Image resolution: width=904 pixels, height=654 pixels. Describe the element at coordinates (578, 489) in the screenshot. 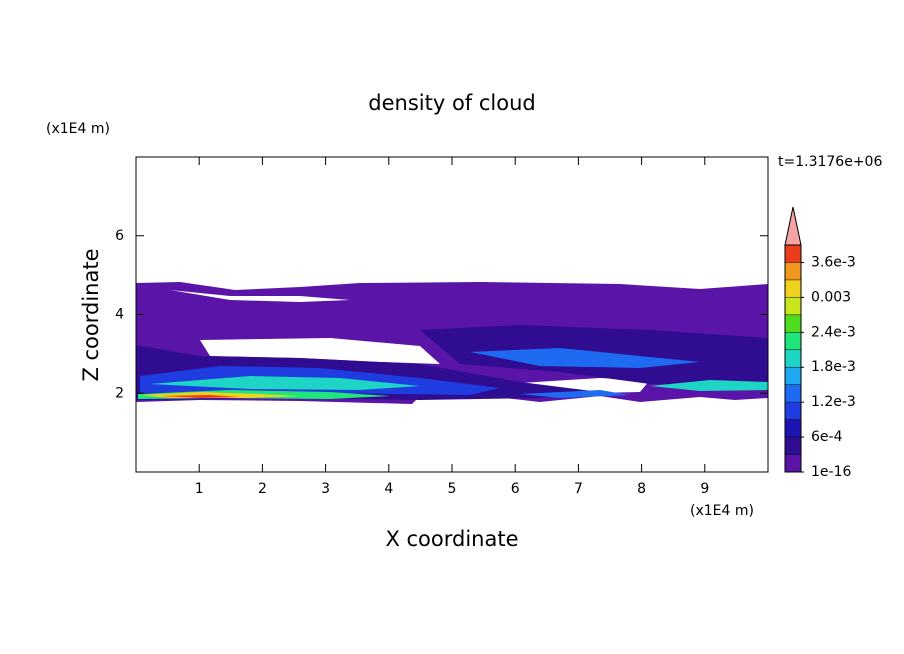

I see `x-tick-label: 7` at that location.